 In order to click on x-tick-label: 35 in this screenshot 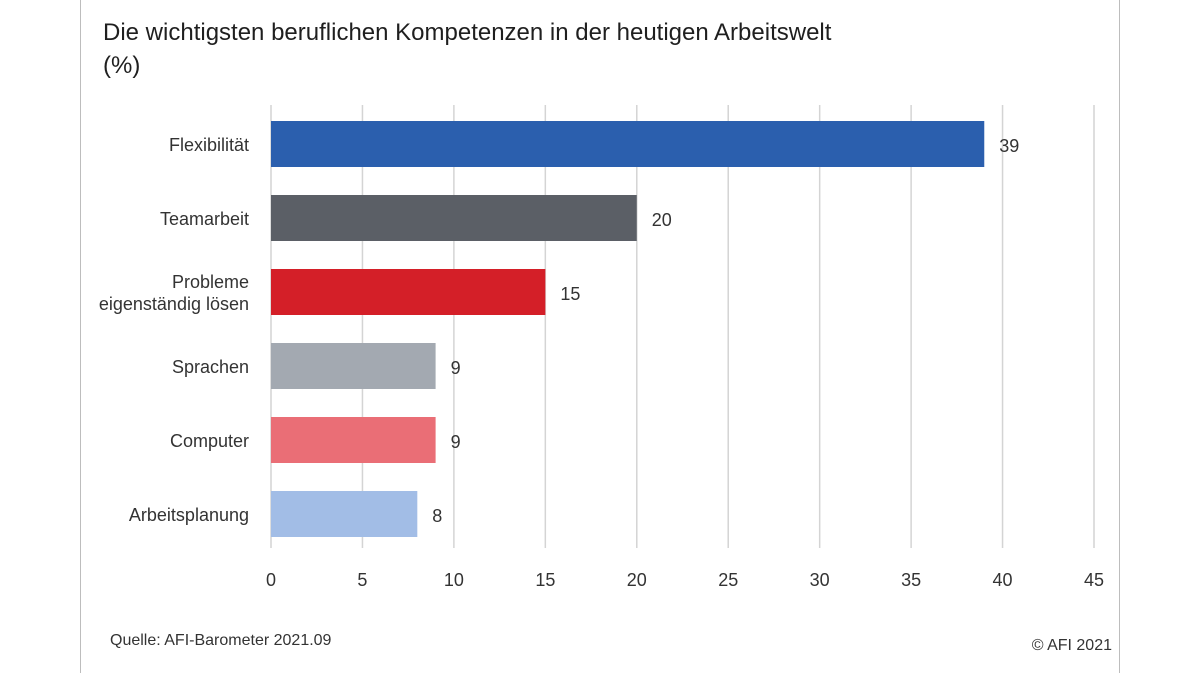, I will do `click(911, 580)`.